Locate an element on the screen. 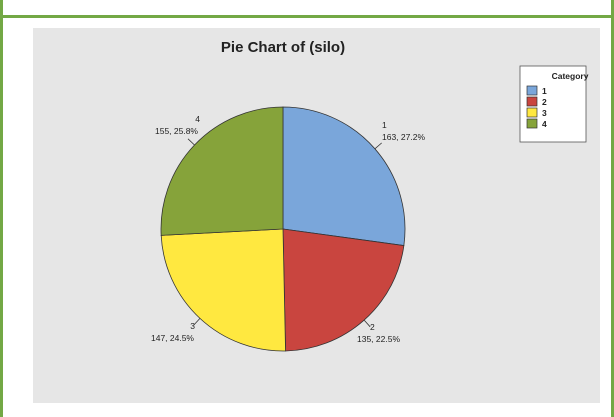  slice-value-label-1: 163, 27.2% is located at coordinates (403, 137).